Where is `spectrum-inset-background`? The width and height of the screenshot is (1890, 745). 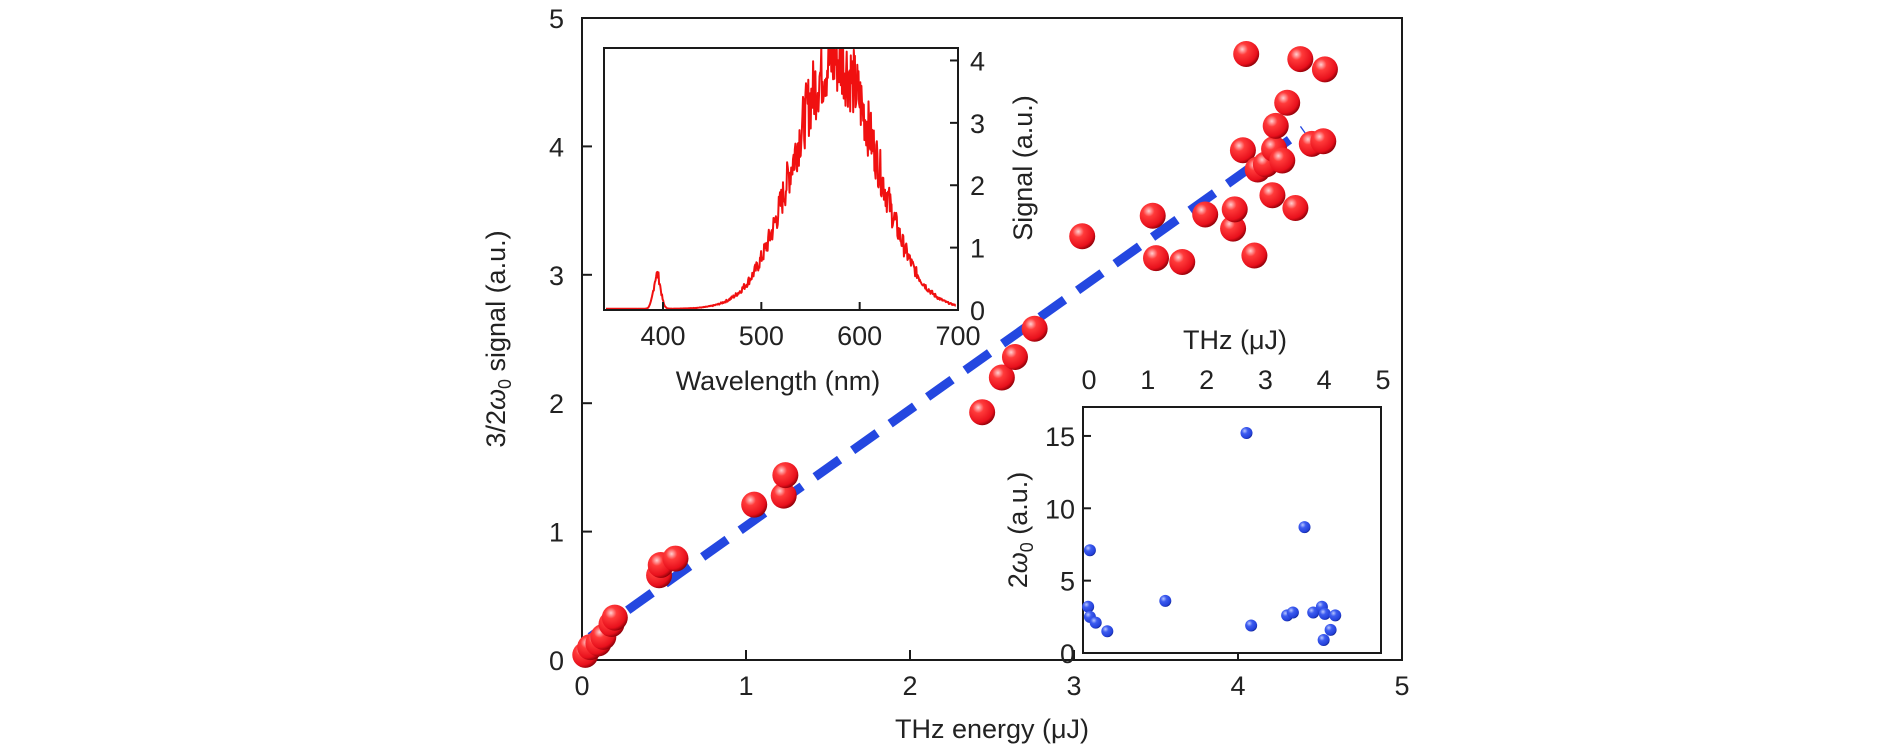
spectrum-inset-background is located at coordinates (781, 179).